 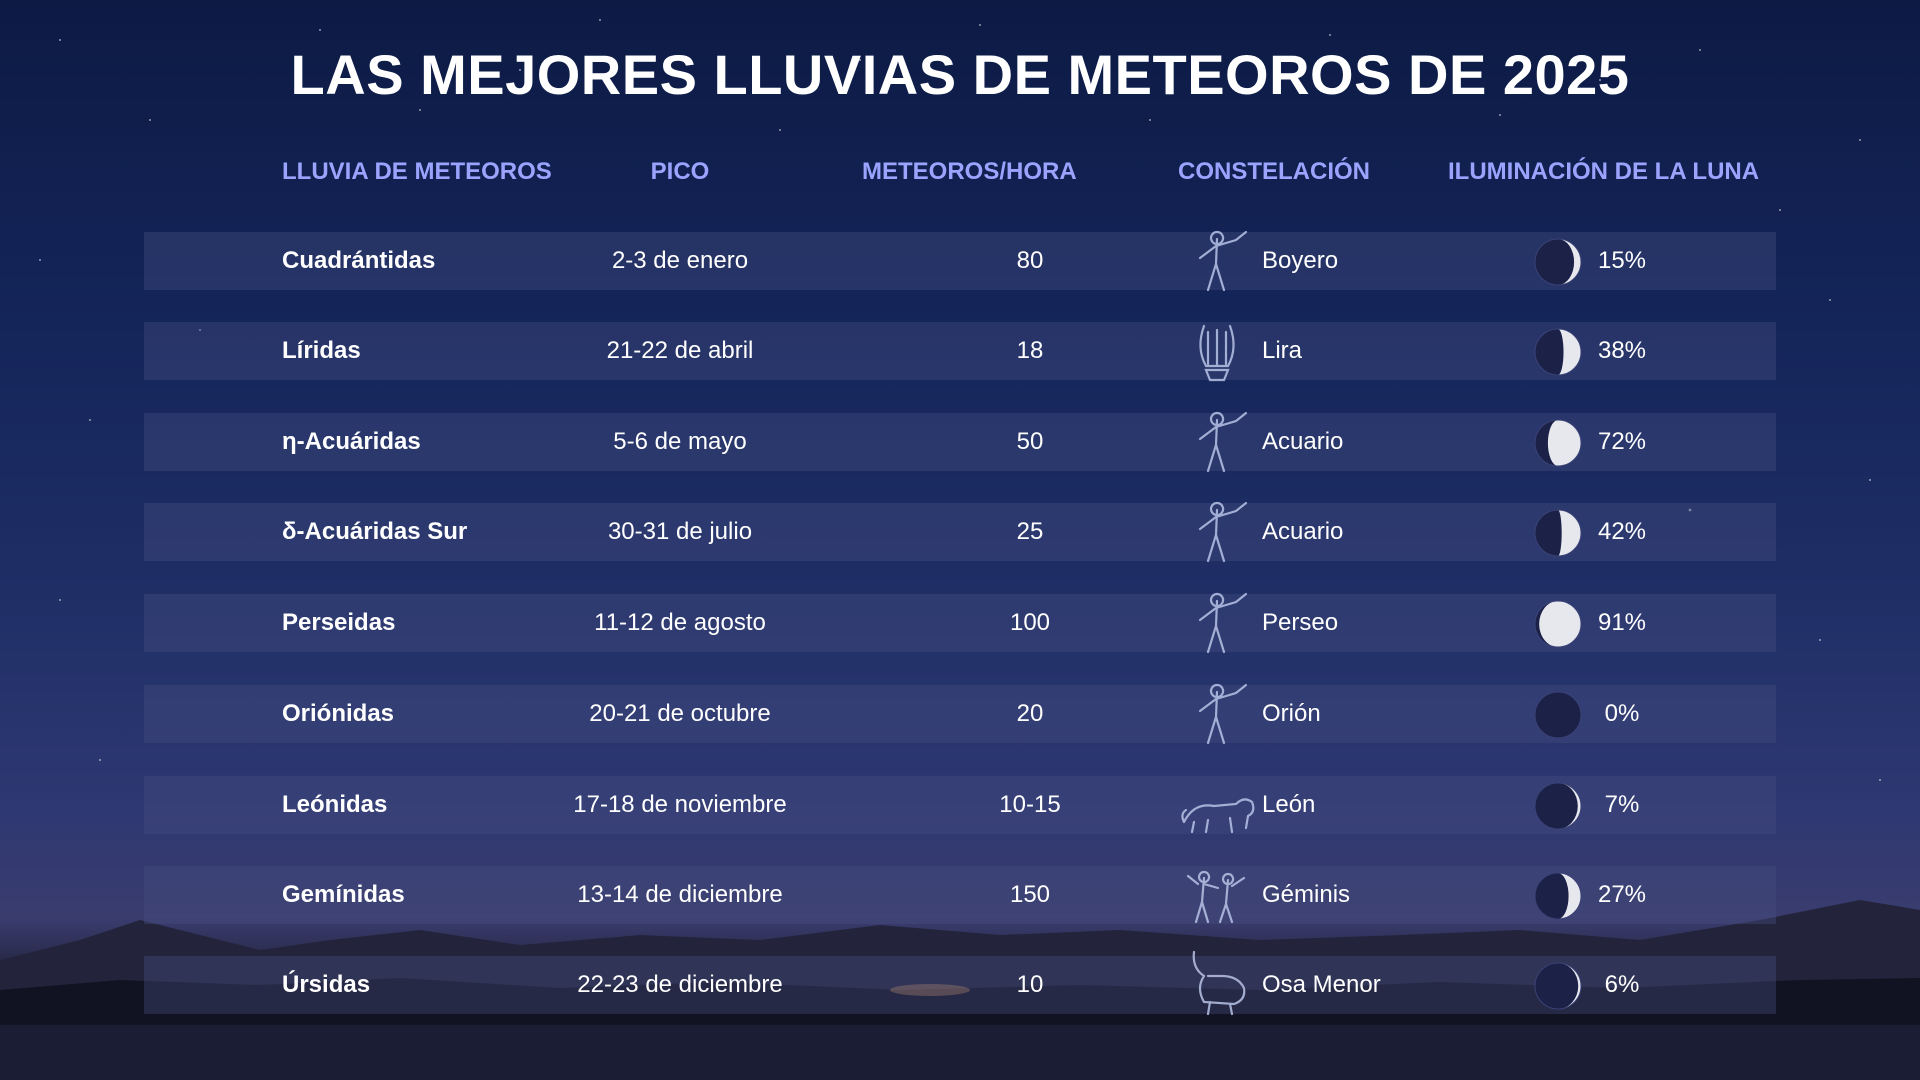 I want to click on column-header-peak: PICO, so click(x=680, y=171).